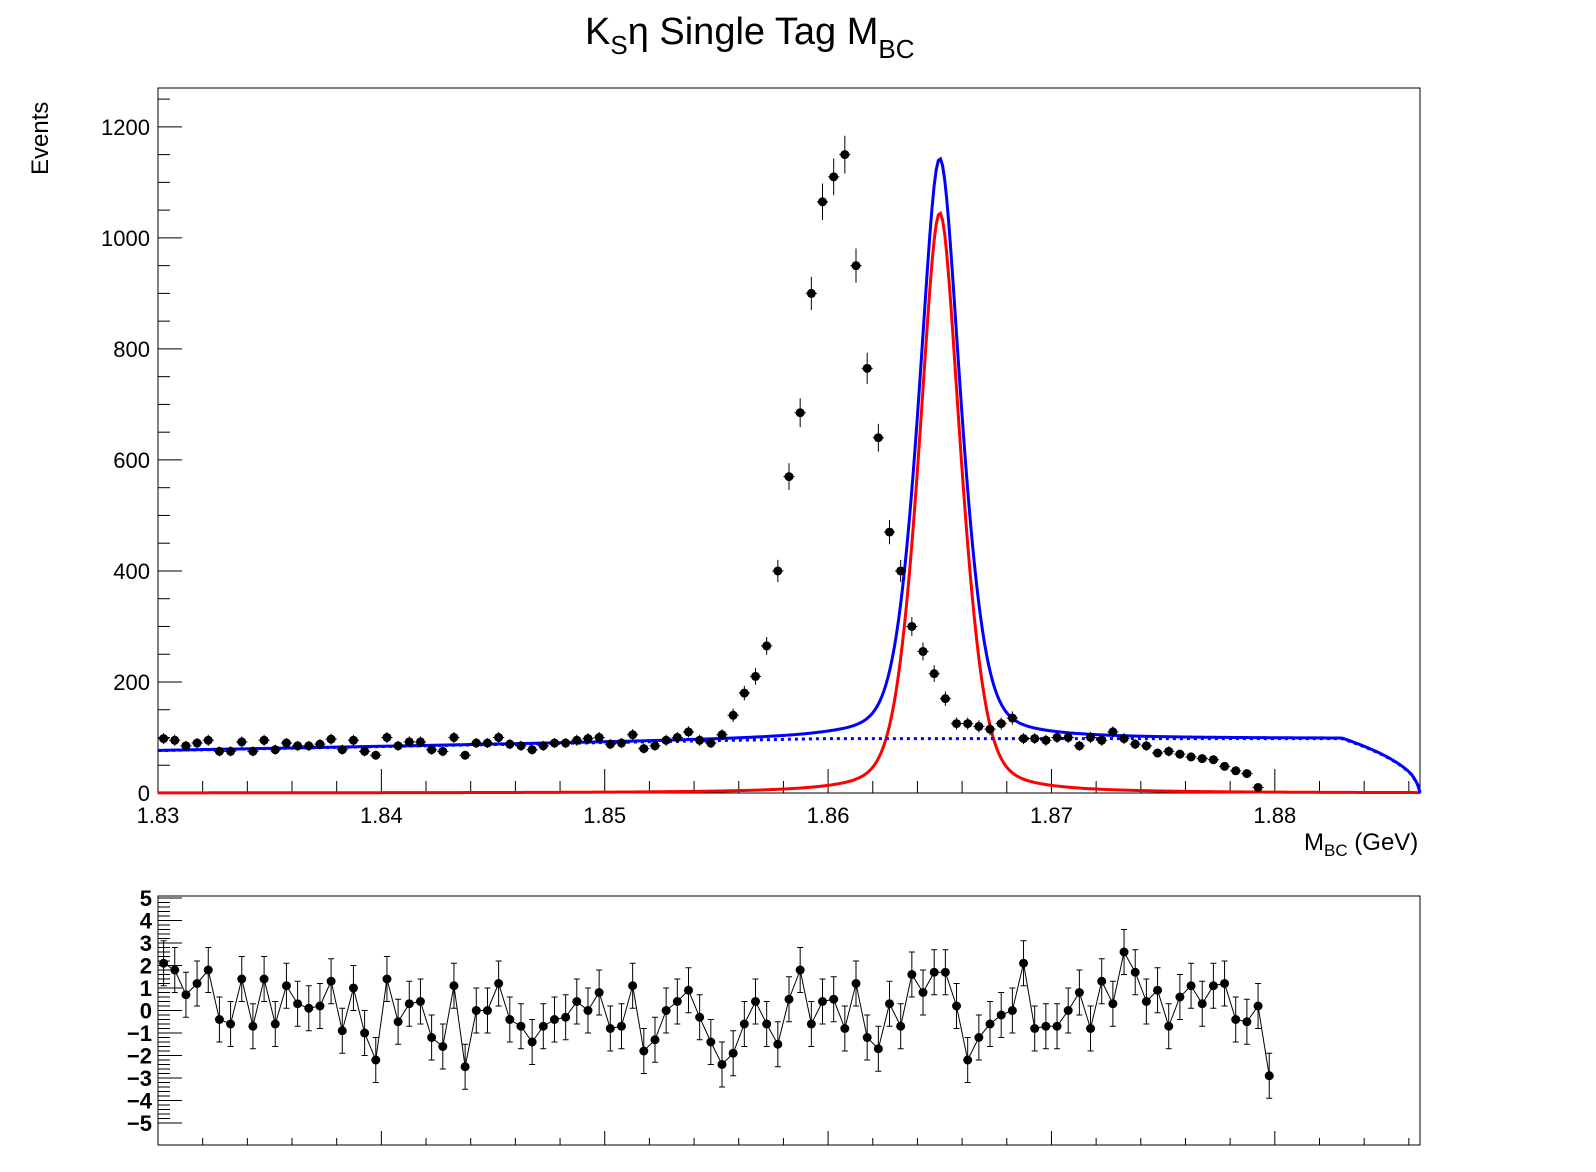 The image size is (1596, 1172). I want to click on pull-y-tick-label: −4, so click(140, 1101).